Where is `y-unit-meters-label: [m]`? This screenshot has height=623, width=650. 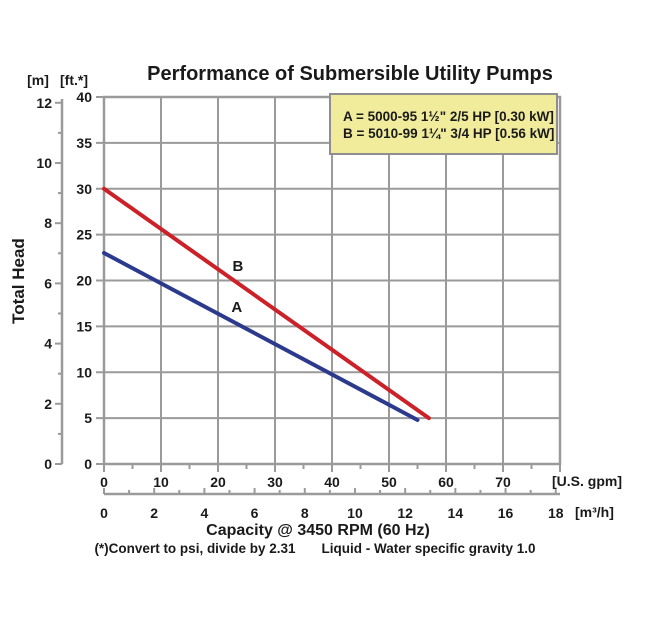
y-unit-meters-label: [m] is located at coordinates (38, 80).